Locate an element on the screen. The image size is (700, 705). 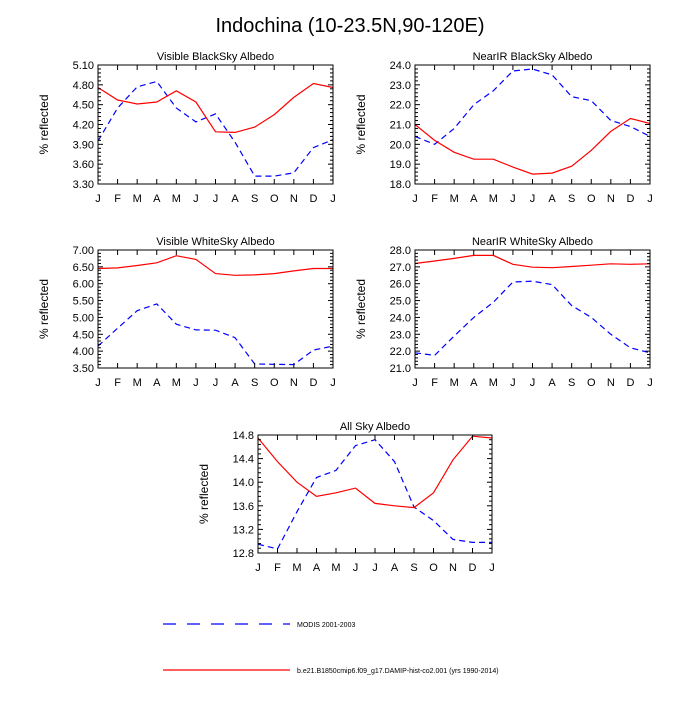
panel-title: Visible WhiteSky Albedo is located at coordinates (215, 242).